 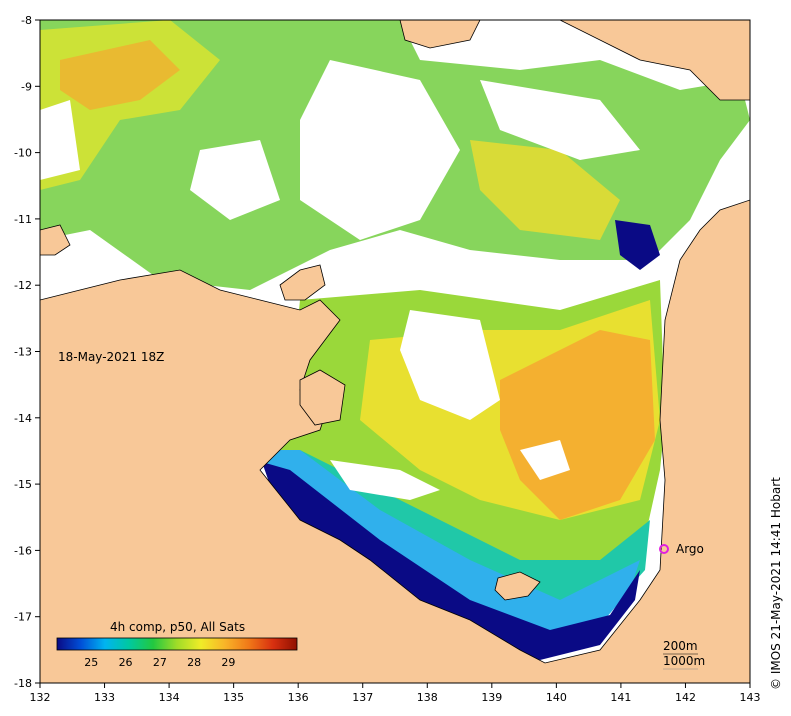 I want to click on y-tick-label: -14, so click(x=23, y=418).